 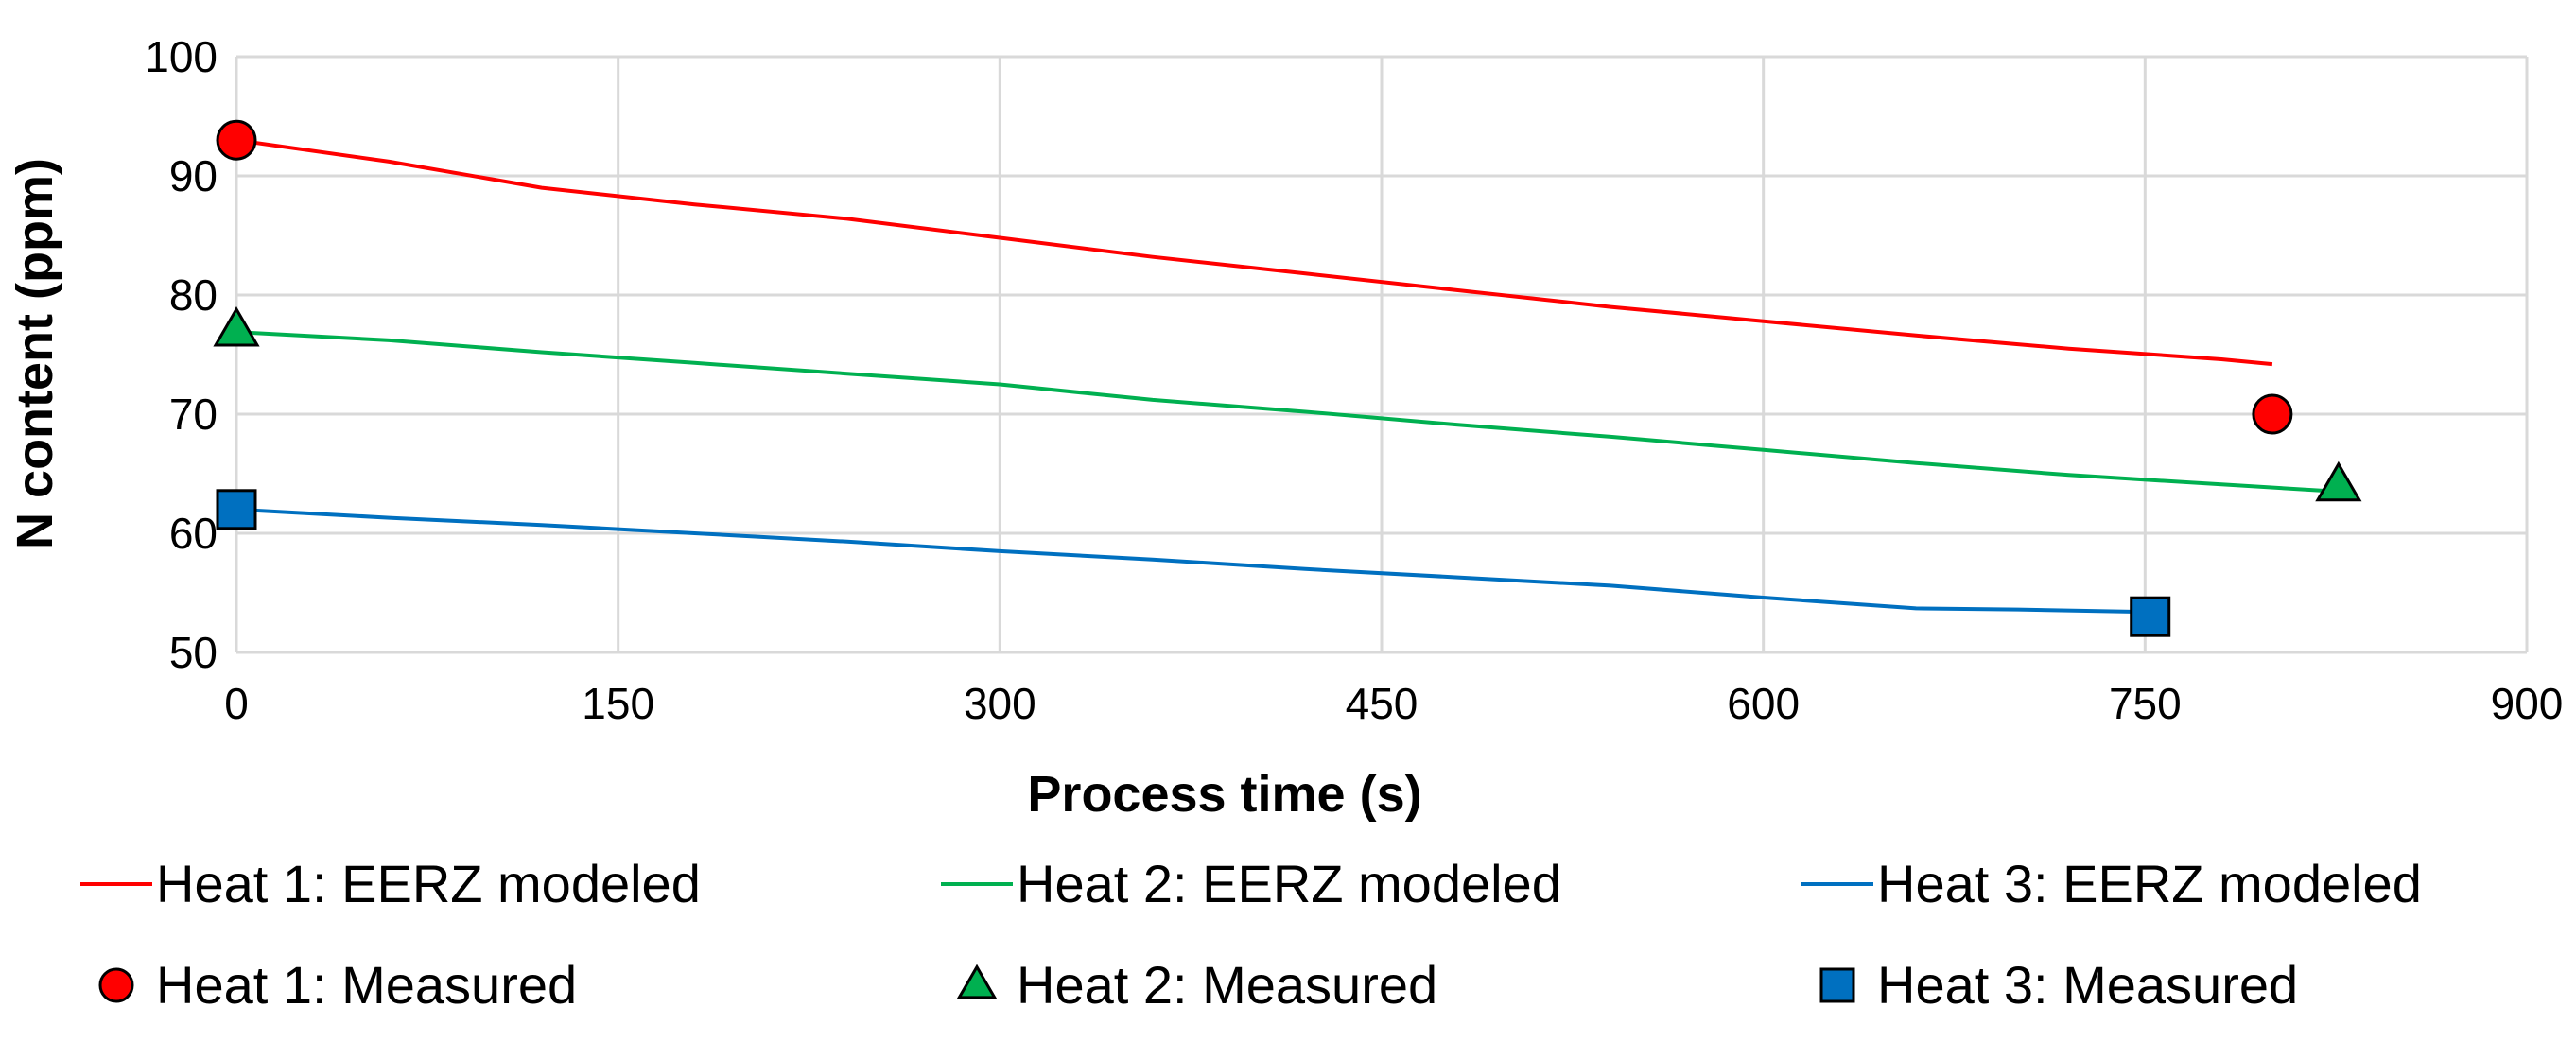 I want to click on series-line-heat-3-eerz-modeled, so click(x=1192, y=561).